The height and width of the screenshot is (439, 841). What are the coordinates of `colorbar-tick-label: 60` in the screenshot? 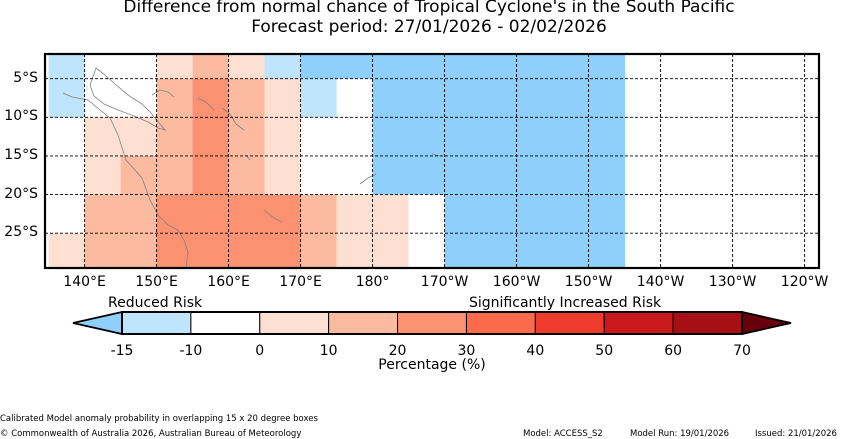 It's located at (673, 351).